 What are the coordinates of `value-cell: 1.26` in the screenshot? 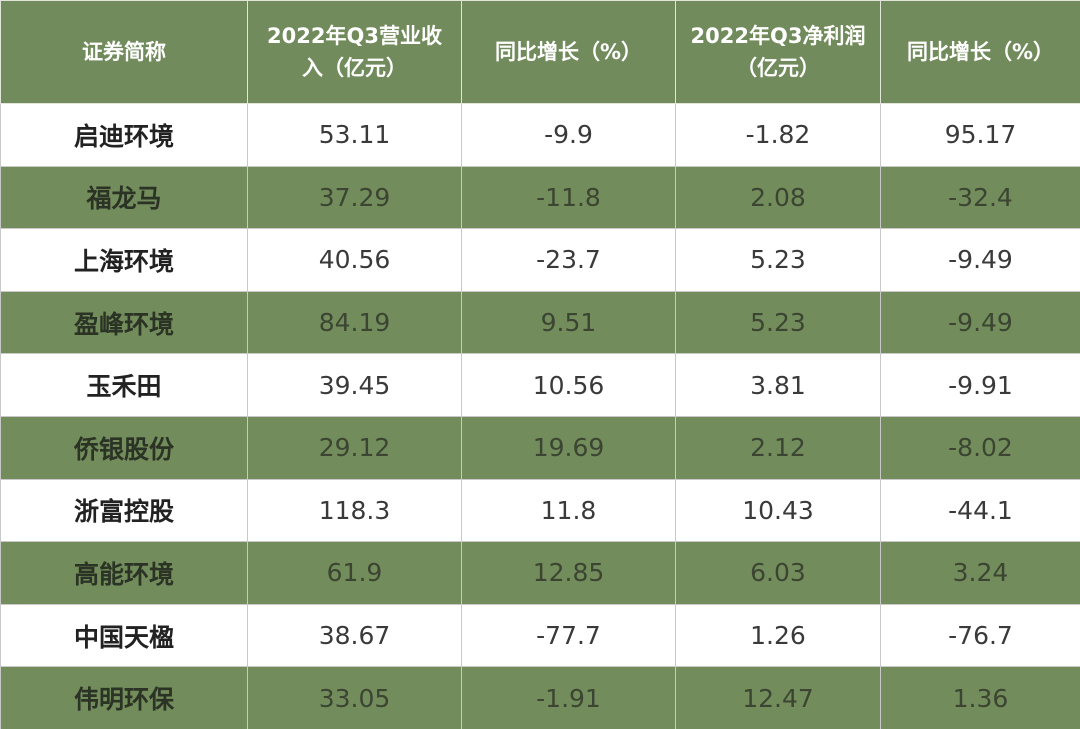 It's located at (778, 635).